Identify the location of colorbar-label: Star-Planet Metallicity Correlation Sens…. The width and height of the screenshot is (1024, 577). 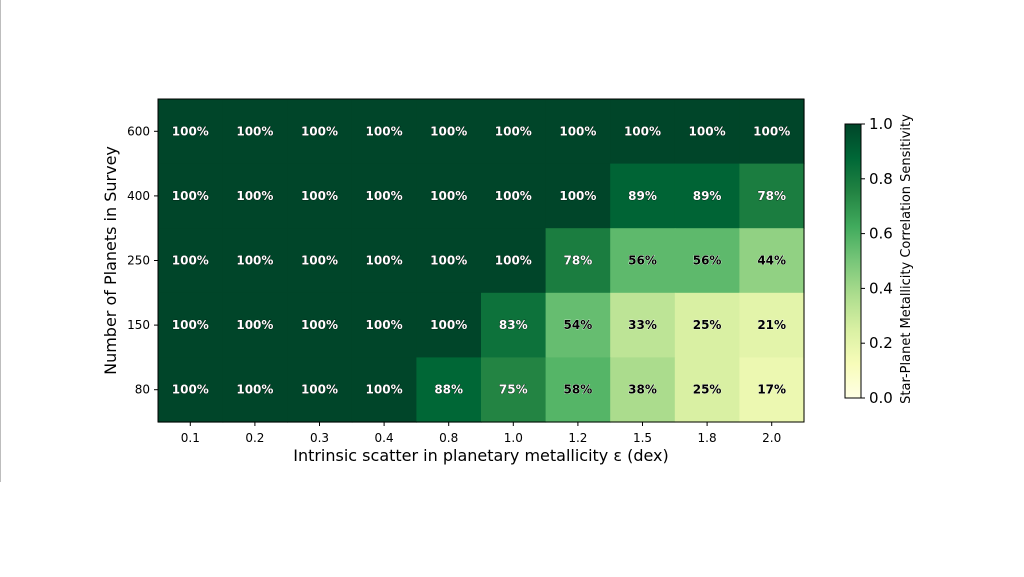
(906, 259).